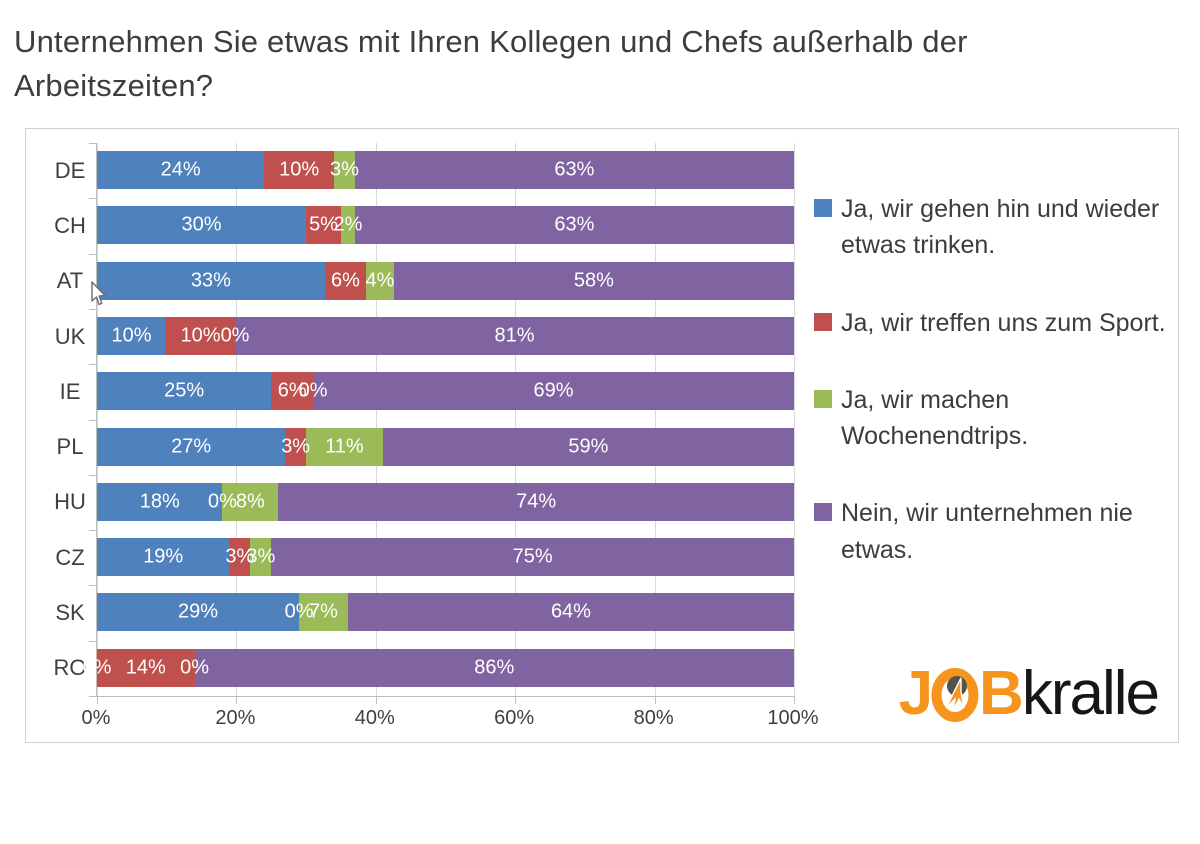  What do you see at coordinates (70, 281) in the screenshot?
I see `y-axis-label-at: AT` at bounding box center [70, 281].